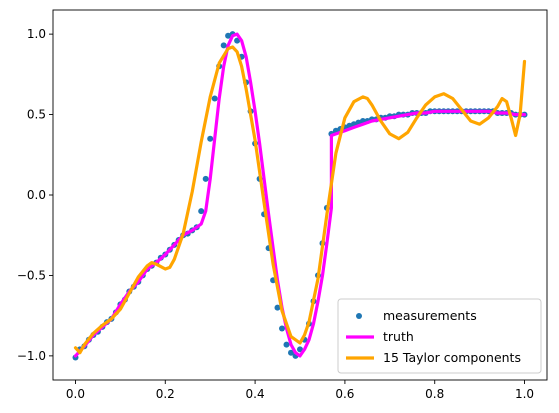  What do you see at coordinates (300, 390) in the screenshot?
I see `x-axis: 0.0 0.2 0.4 0.6 0.8 1.0` at bounding box center [300, 390].